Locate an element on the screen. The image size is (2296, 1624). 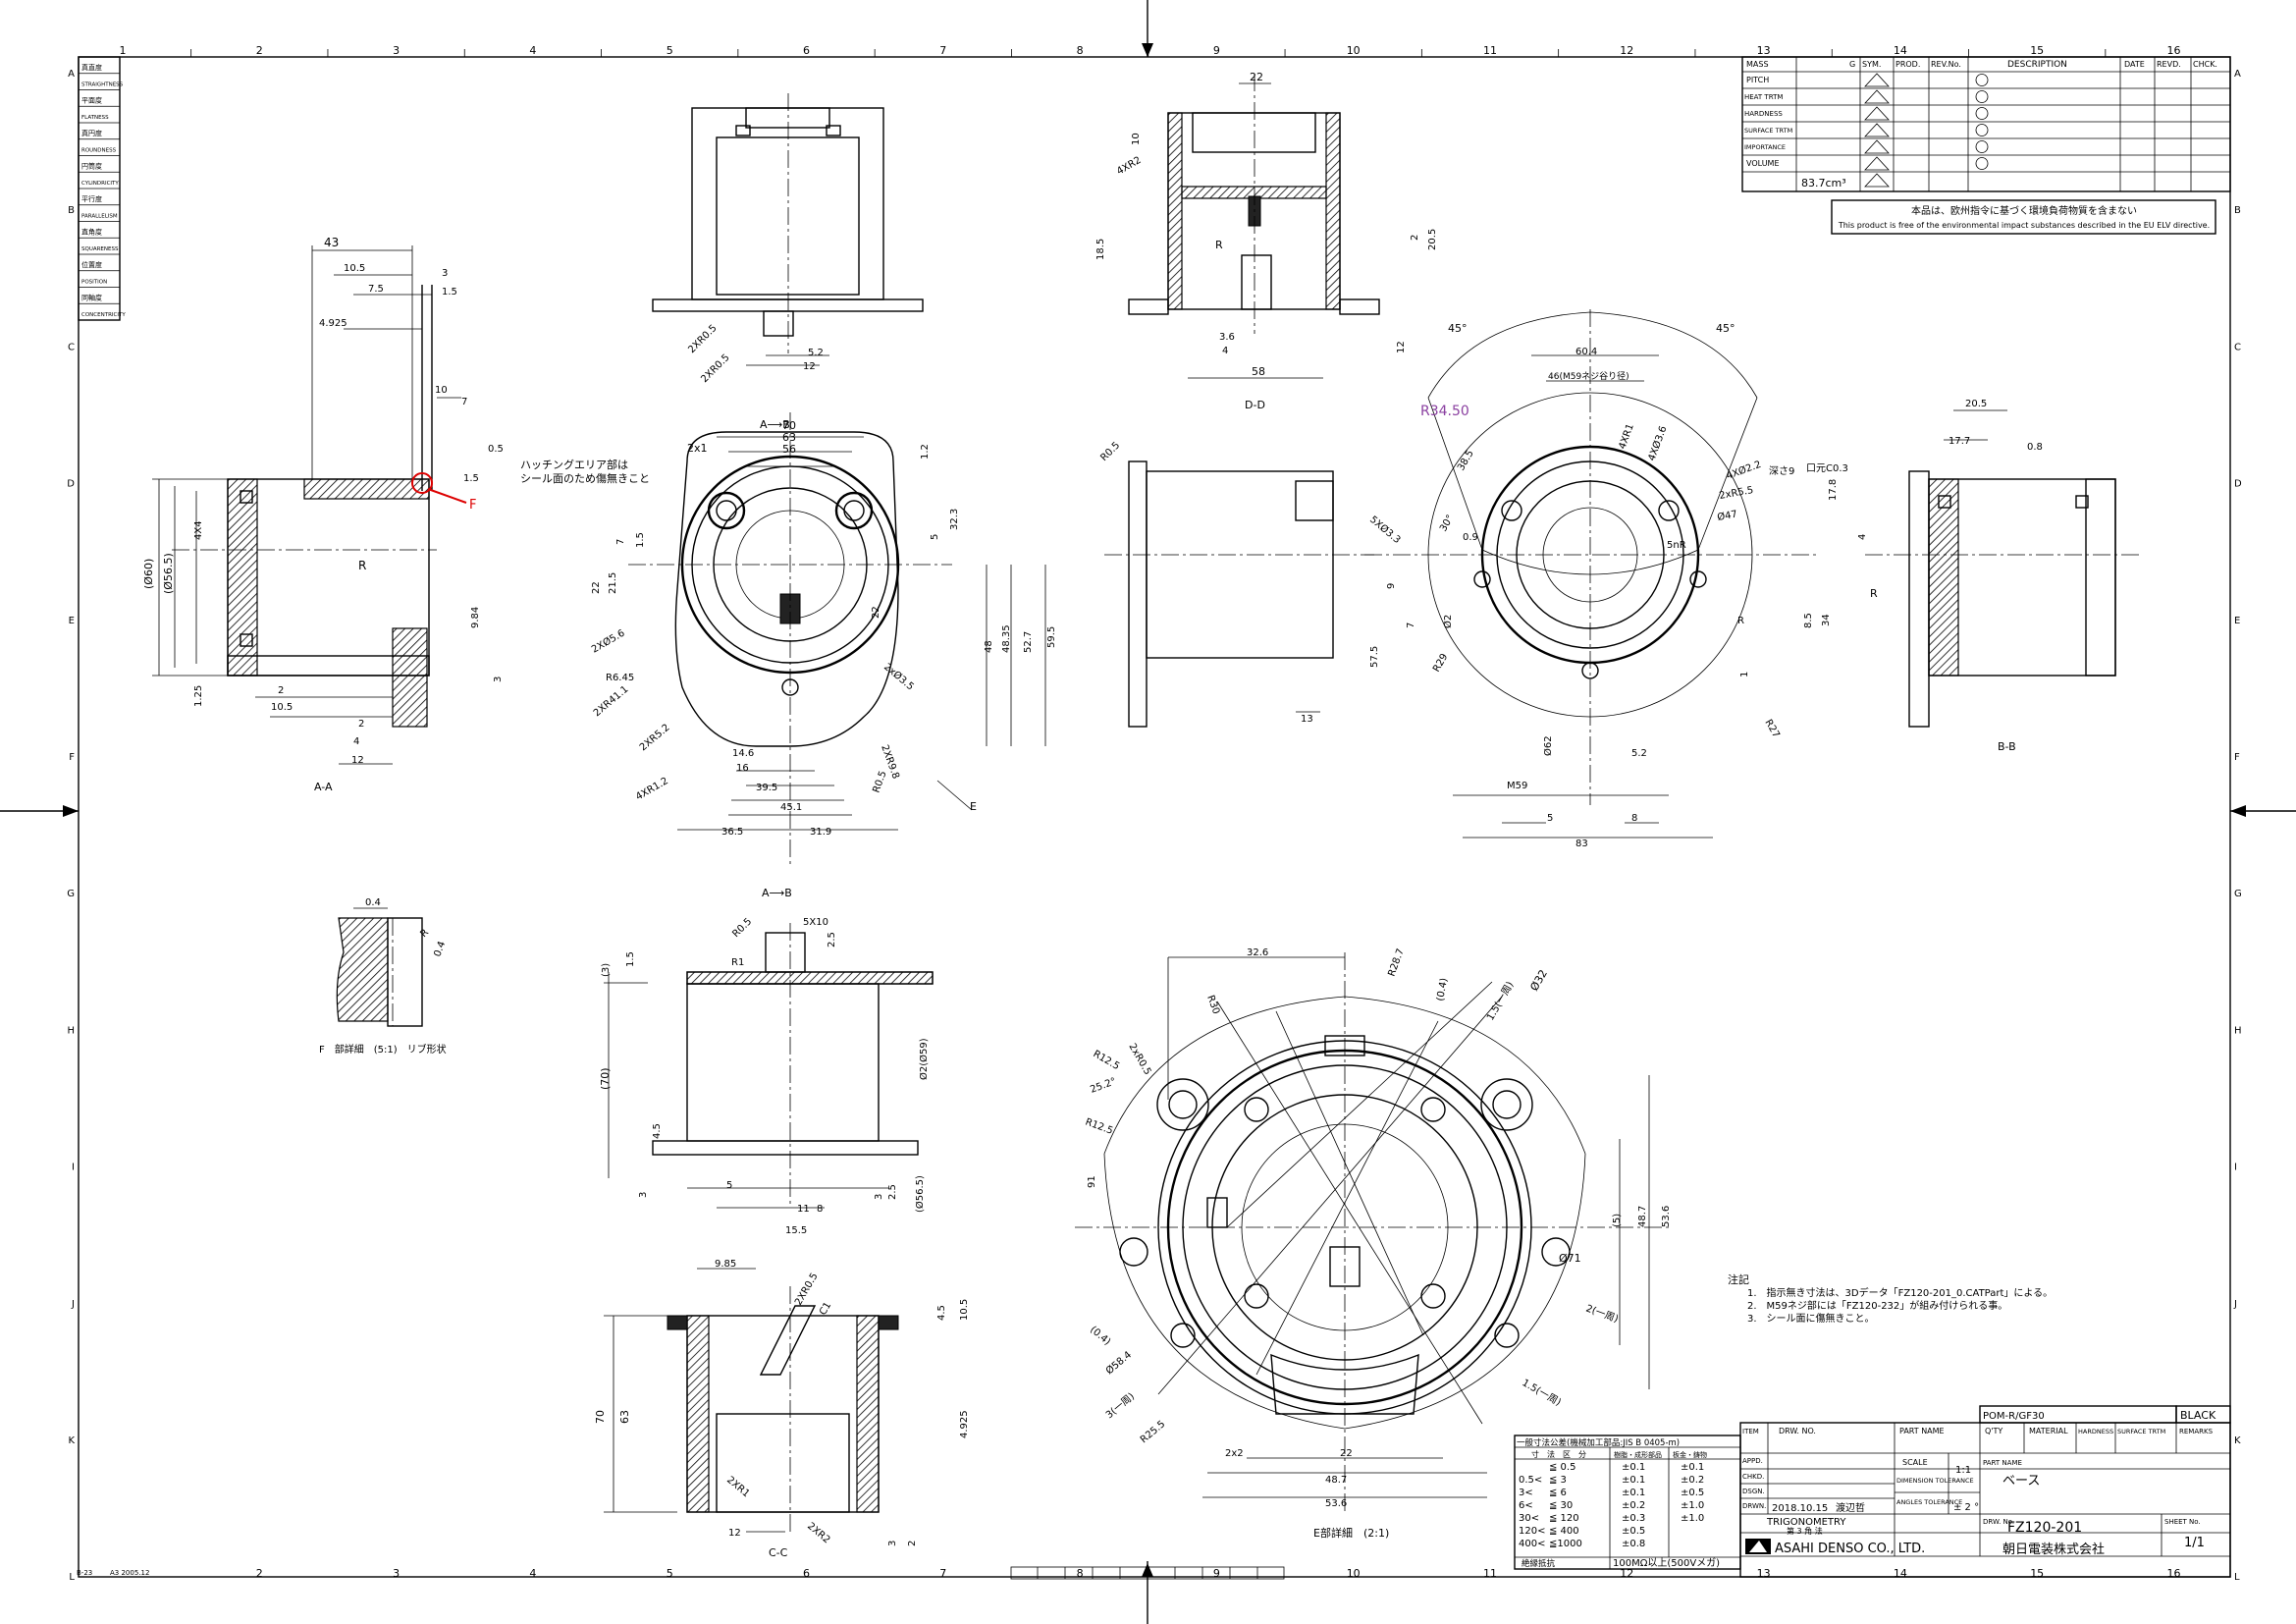
dim-e-2-perimeter: 2(一周) is located at coordinates (1602, 1314).